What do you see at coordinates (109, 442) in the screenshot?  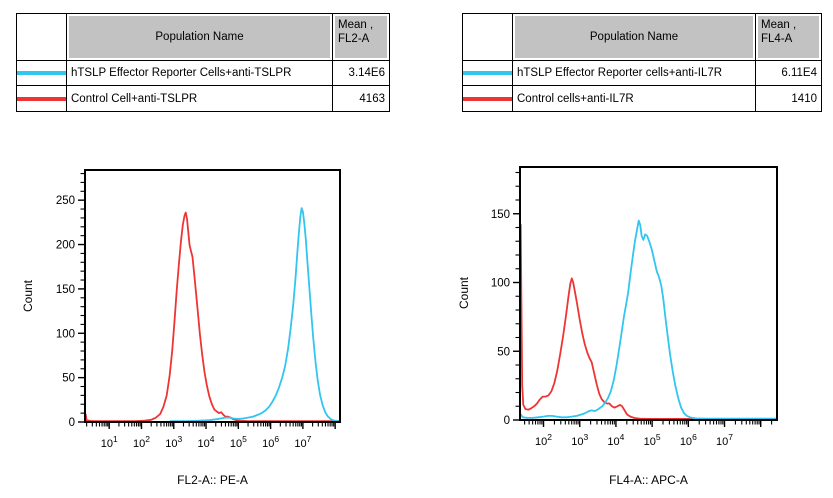 I see `x-tick-label: 10¹` at bounding box center [109, 442].